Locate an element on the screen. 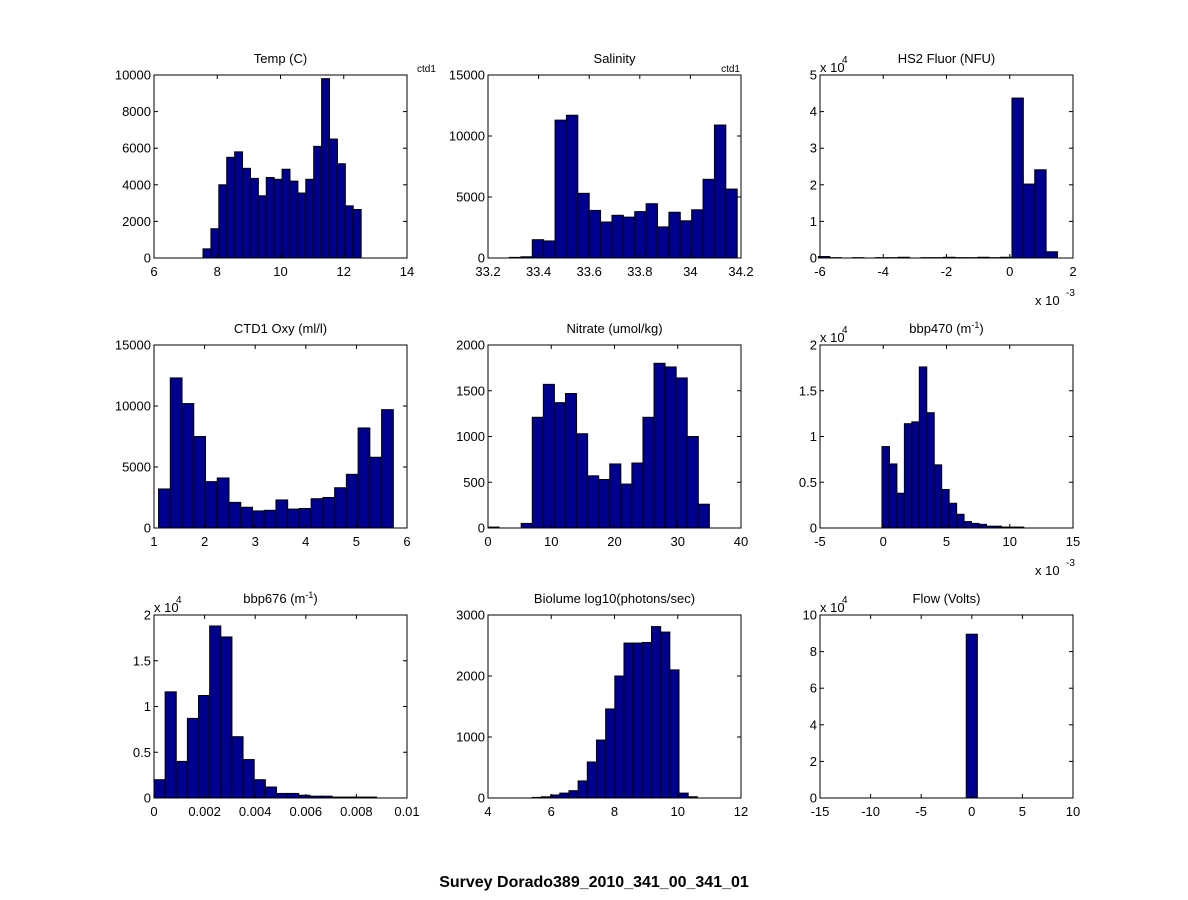  y-tick-label: 1000 is located at coordinates (470, 737).